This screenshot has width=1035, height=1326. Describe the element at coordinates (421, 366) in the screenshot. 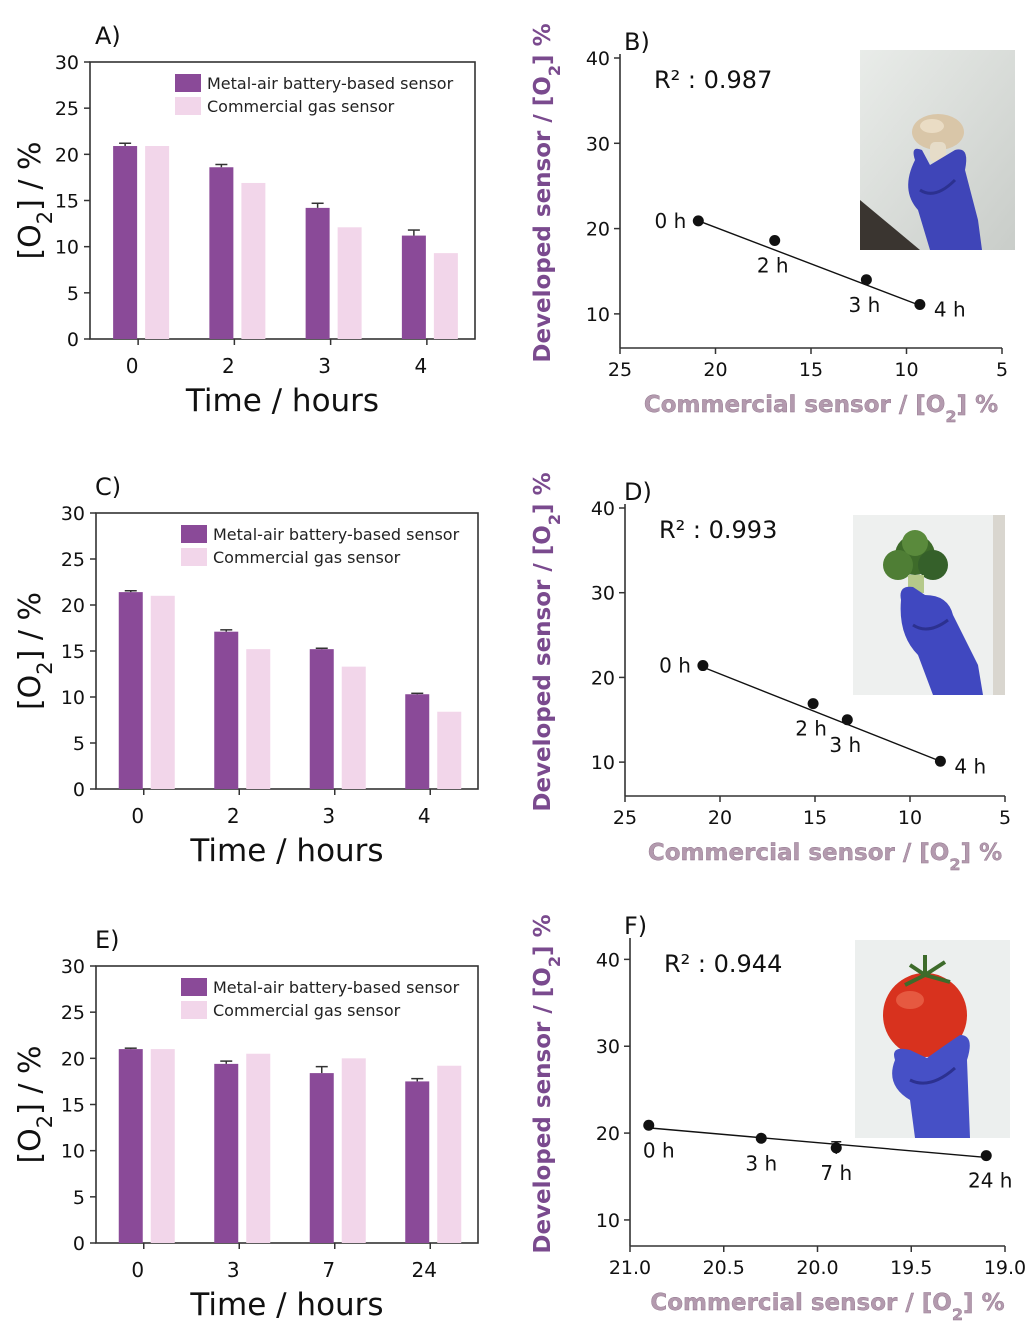

I see `x-tick-label: 4` at that location.